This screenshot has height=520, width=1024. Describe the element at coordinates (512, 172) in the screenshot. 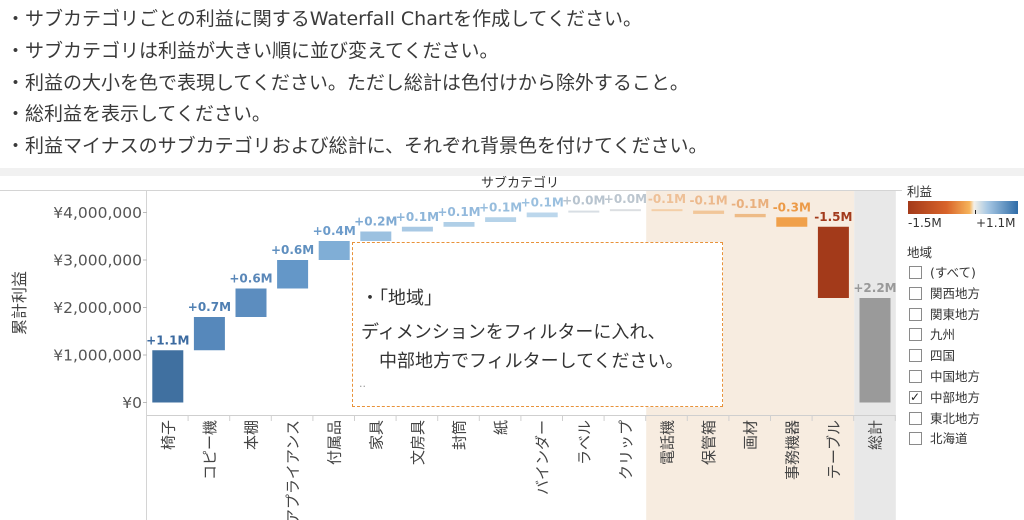

I see `toolbar-strip` at that location.